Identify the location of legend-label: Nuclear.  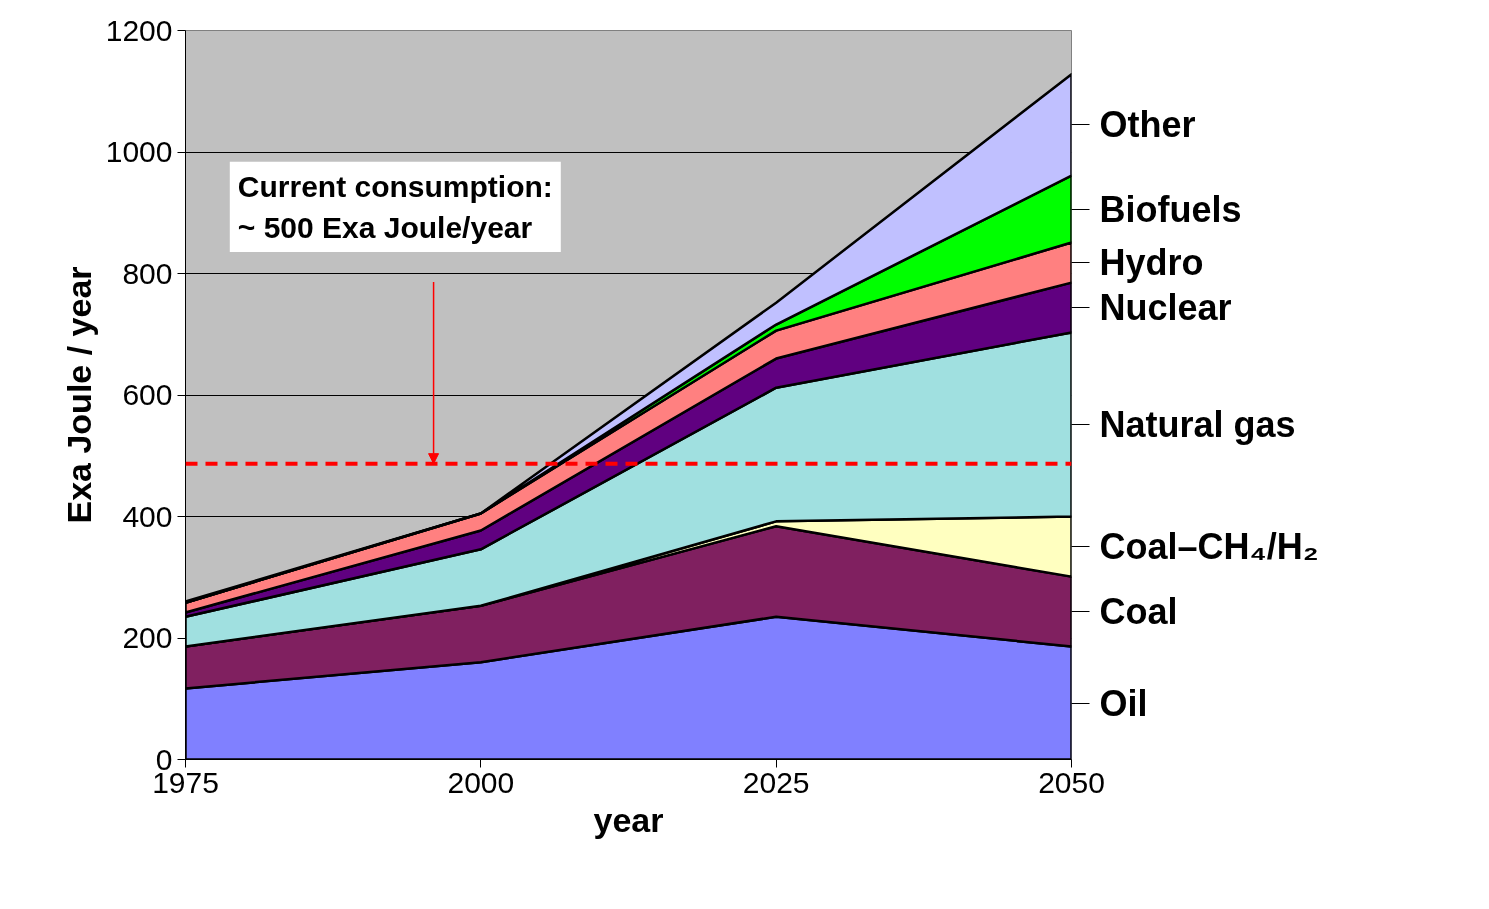
(1165, 308).